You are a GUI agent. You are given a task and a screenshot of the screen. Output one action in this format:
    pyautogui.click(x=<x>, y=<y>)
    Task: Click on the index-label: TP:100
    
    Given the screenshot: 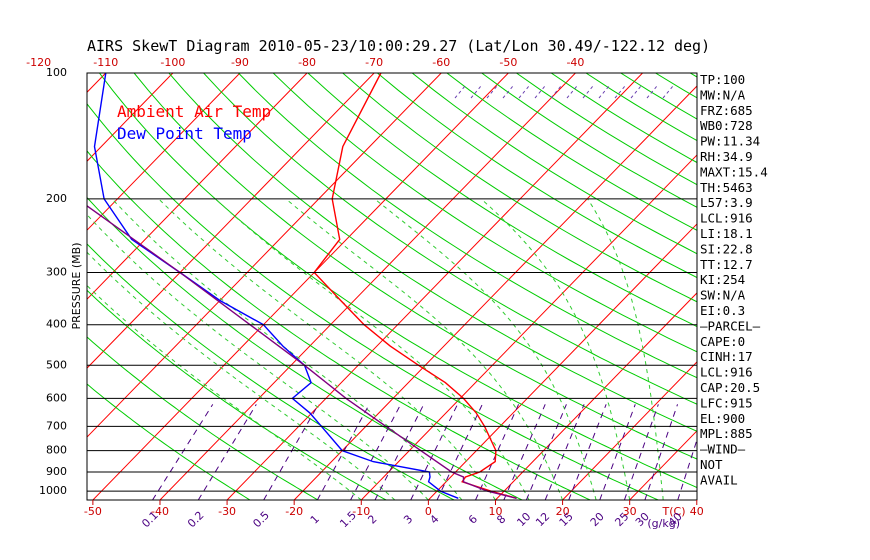 What is the action you would take?
    pyautogui.click(x=722, y=79)
    